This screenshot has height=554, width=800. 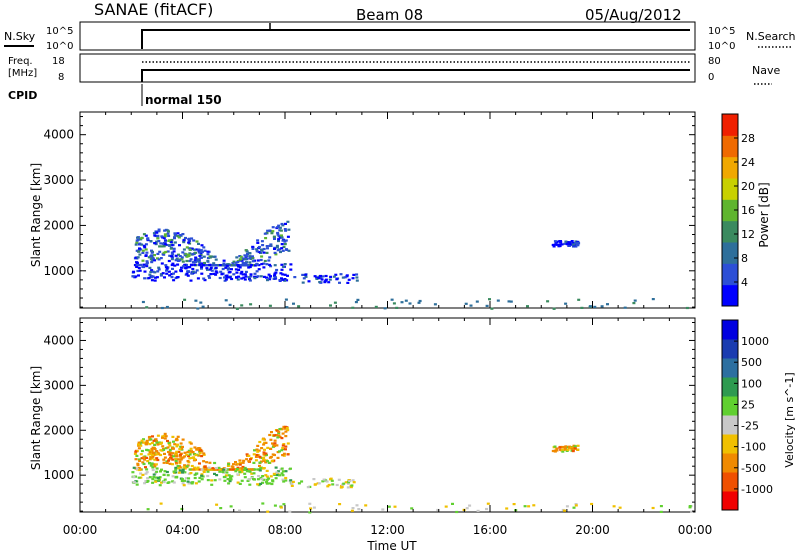 I want to click on cpid-row: CPID normal 150, so click(x=115, y=95).